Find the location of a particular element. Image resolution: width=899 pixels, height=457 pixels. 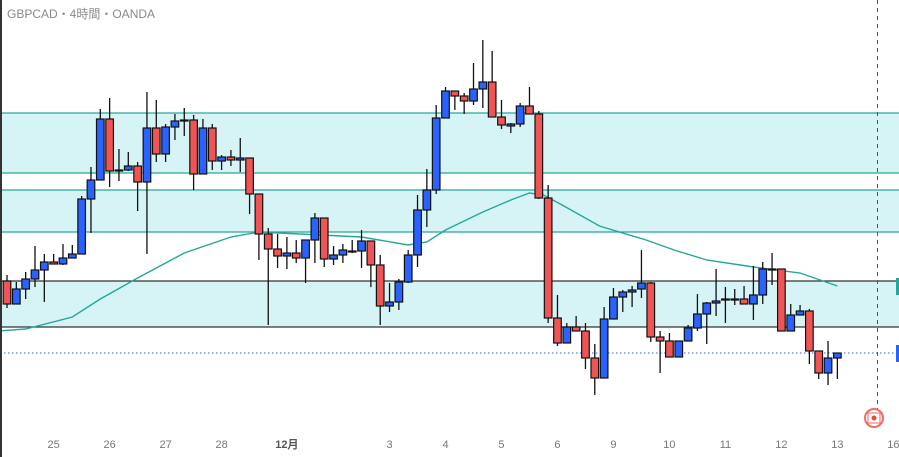

left-border is located at coordinates (1, 228).